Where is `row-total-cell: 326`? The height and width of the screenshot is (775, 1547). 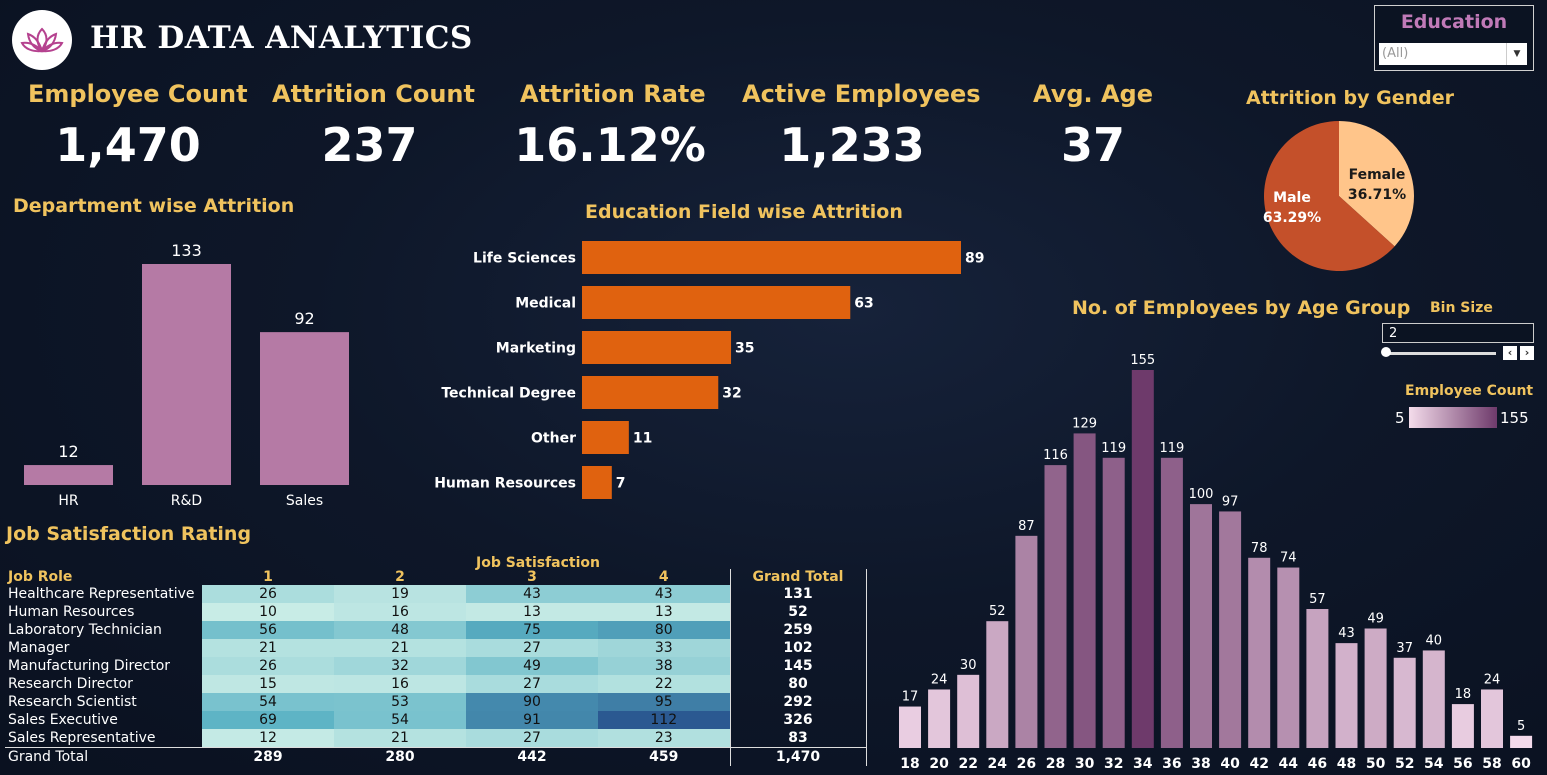
row-total-cell: 326 is located at coordinates (798, 720).